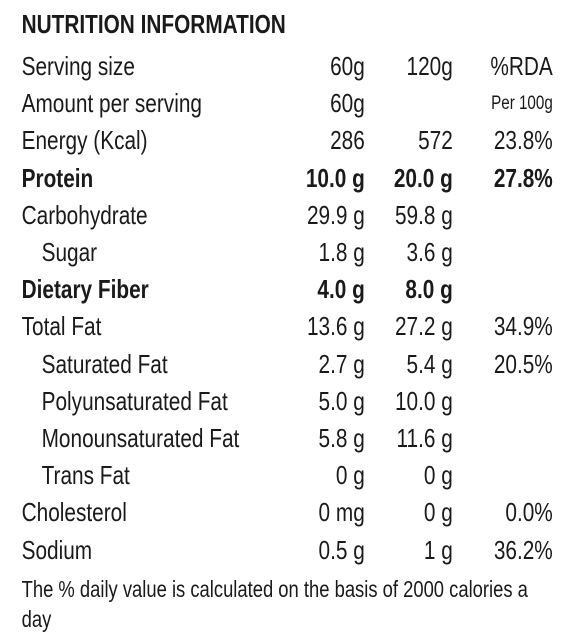 The height and width of the screenshot is (643, 569). What do you see at coordinates (287, 103) in the screenshot?
I see `table-row: Amount per serving 60g Per 100g` at bounding box center [287, 103].